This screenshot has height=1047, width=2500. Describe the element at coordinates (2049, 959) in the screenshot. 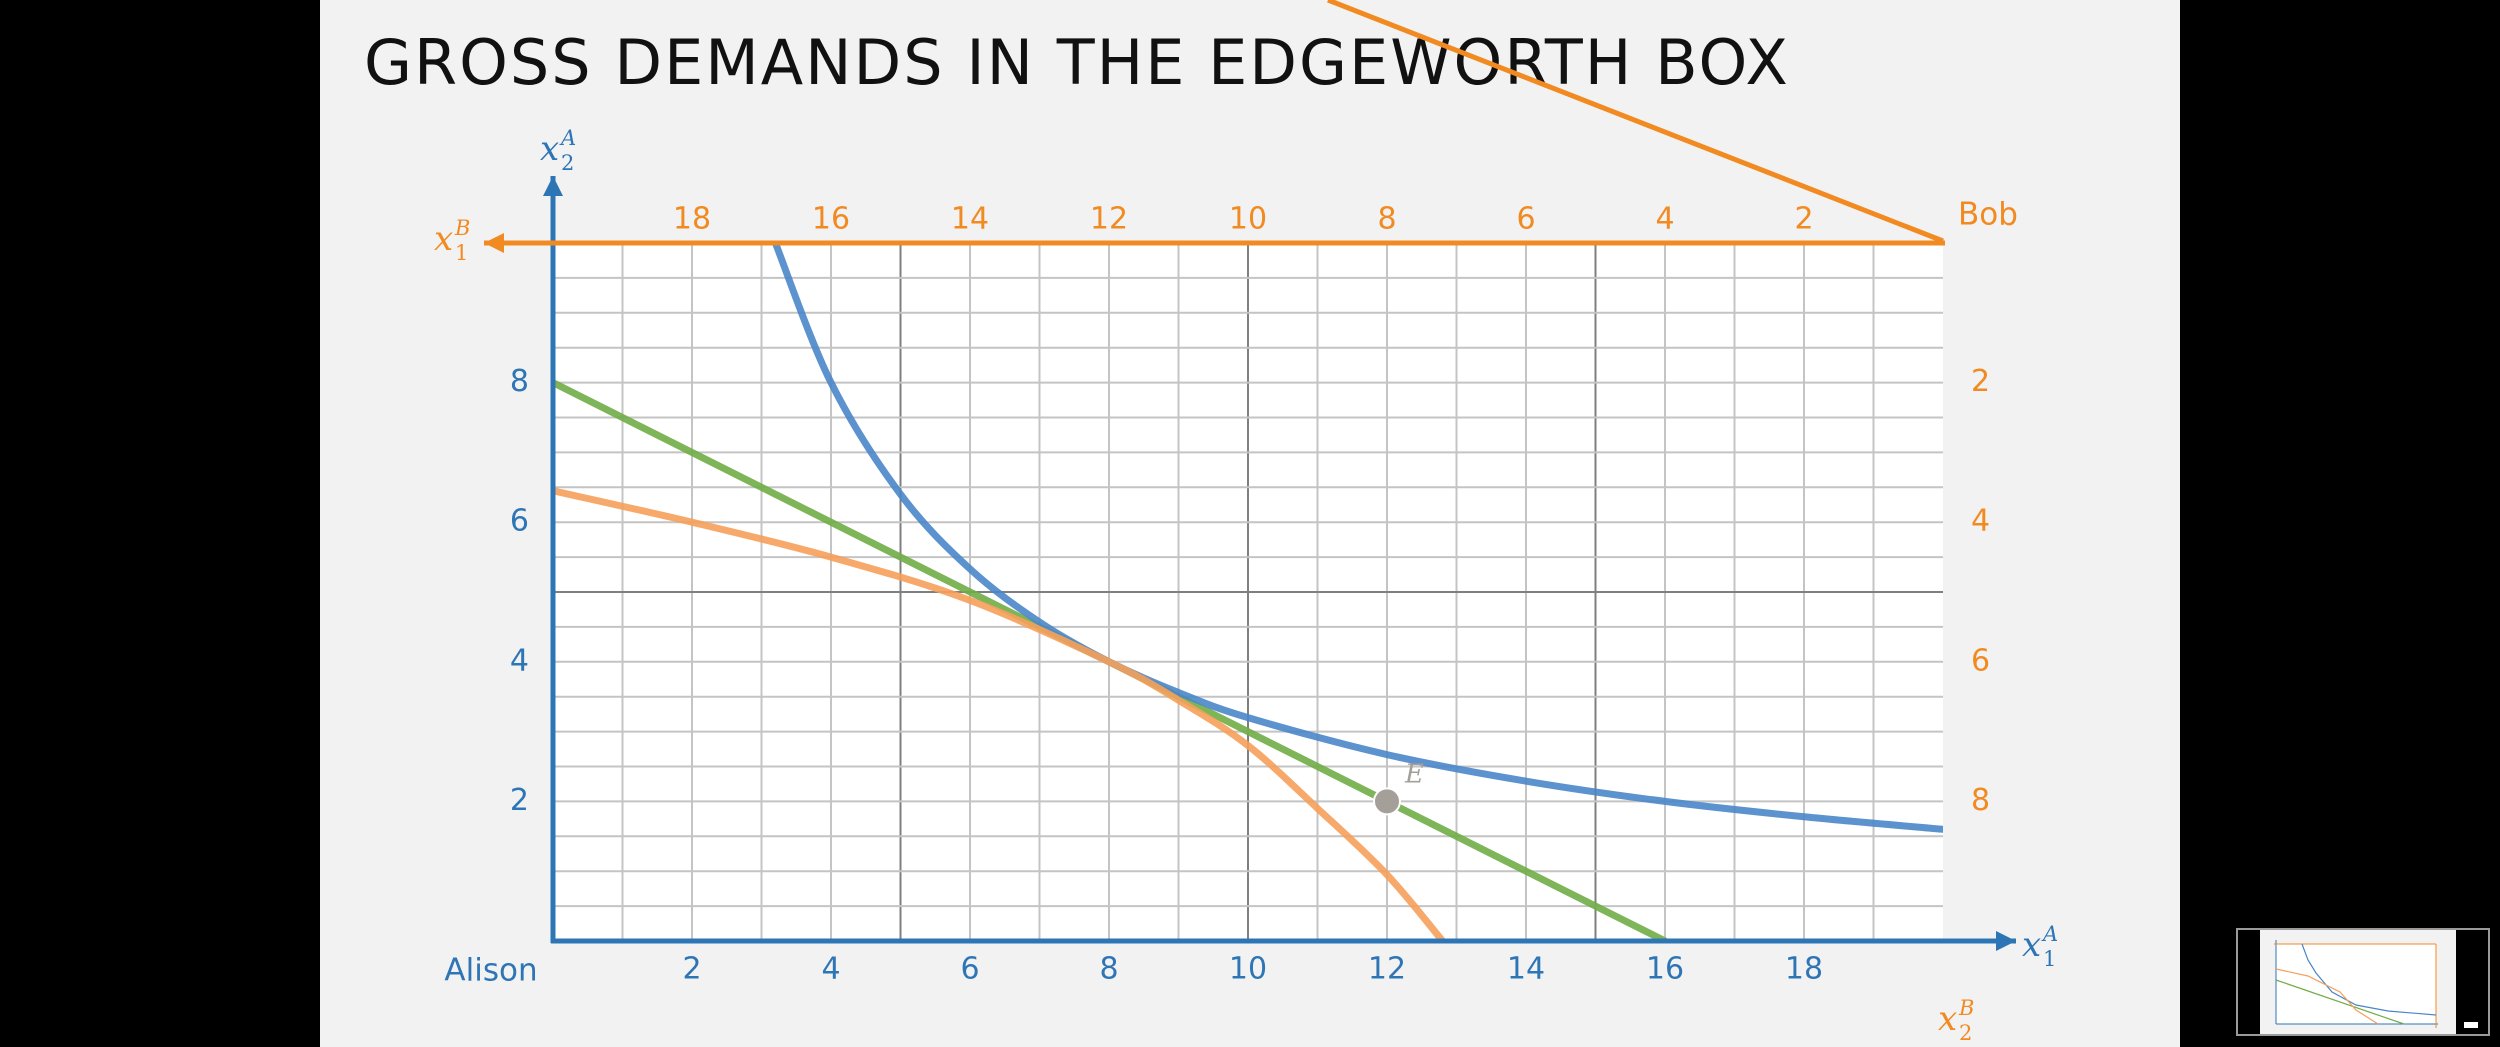

I see `alison-x-axis-label-sub: 1` at that location.